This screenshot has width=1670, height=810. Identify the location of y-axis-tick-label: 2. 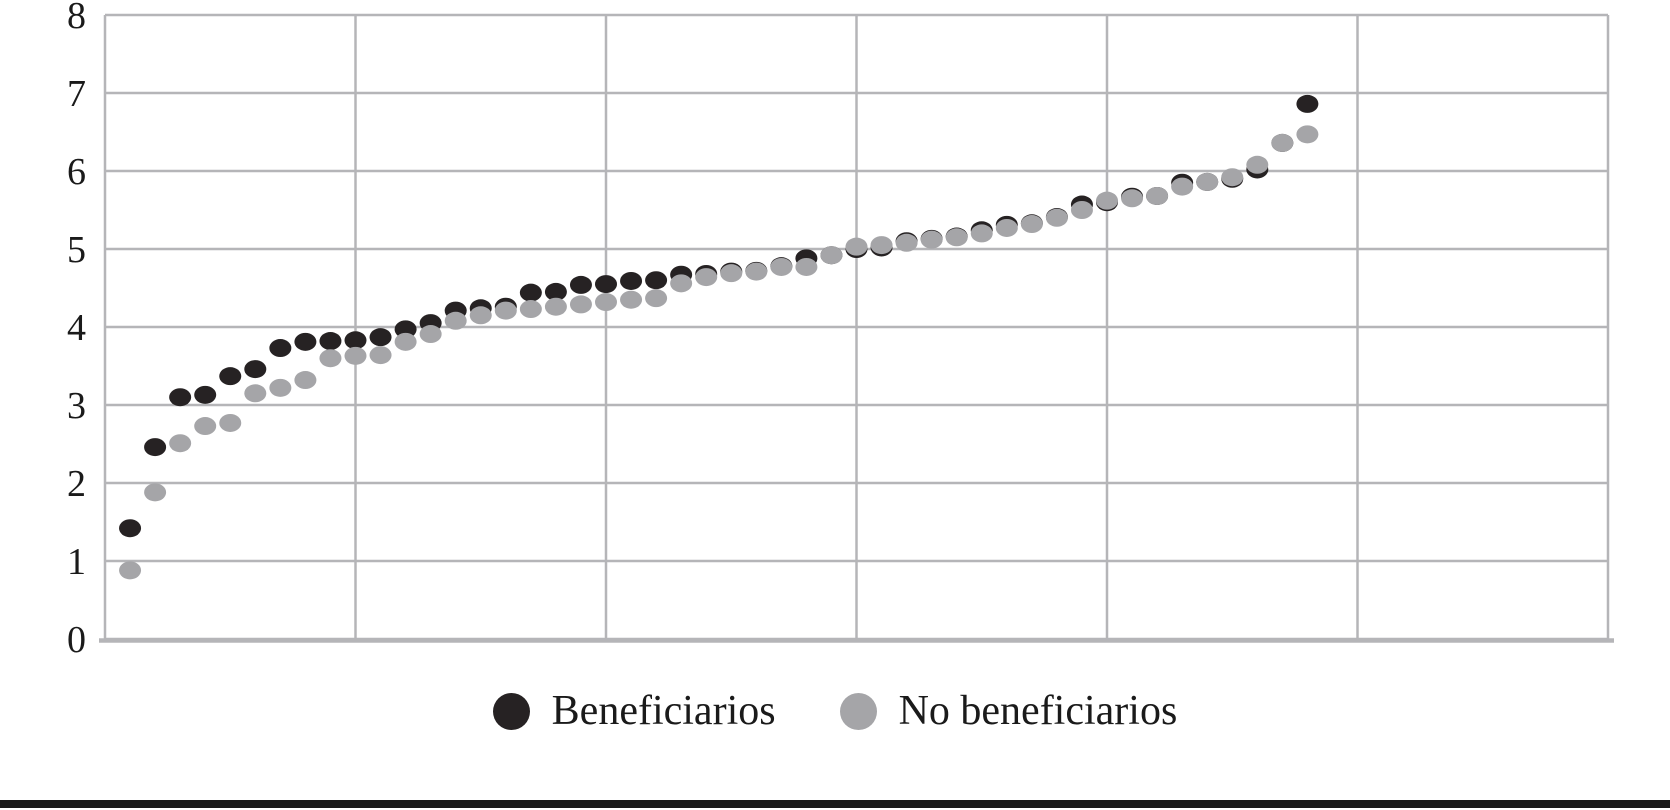
(76, 484).